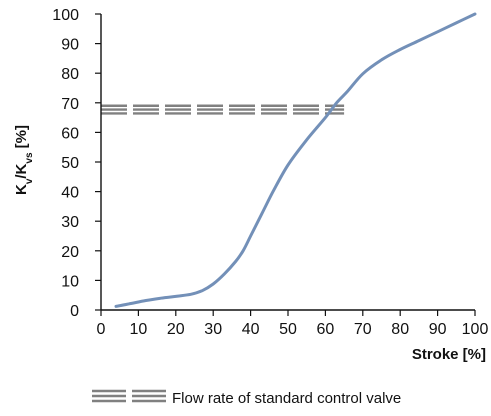 The width and height of the screenshot is (491, 416). Describe the element at coordinates (363, 329) in the screenshot. I see `x-tick-label-70: 70` at that location.